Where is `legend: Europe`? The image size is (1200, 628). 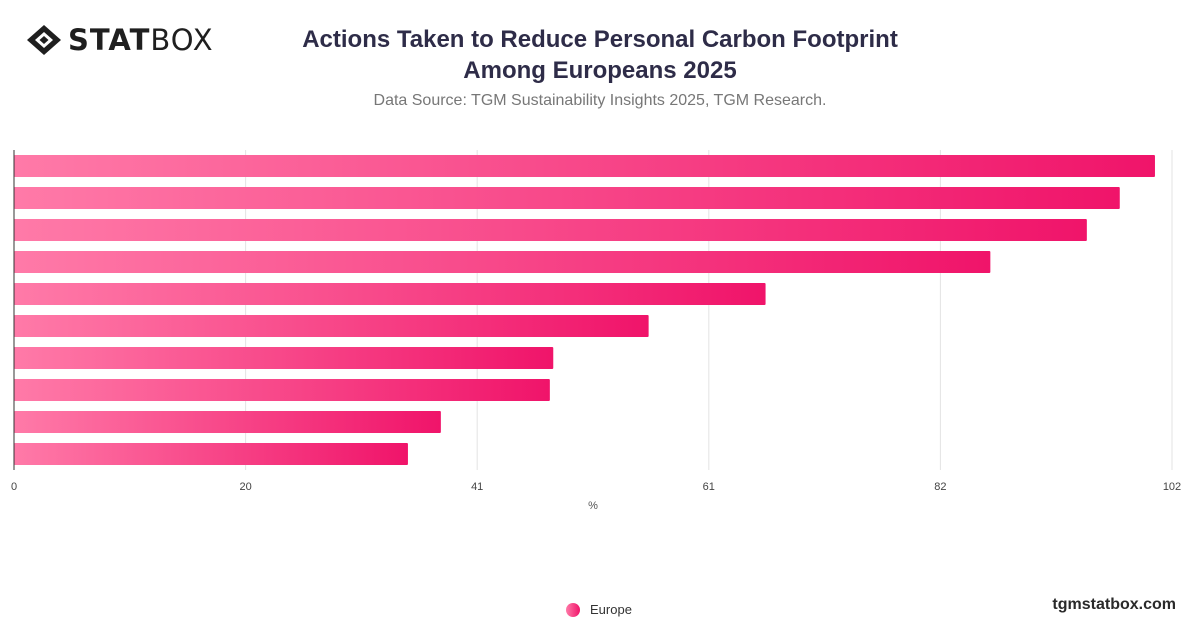 legend: Europe is located at coordinates (599, 609).